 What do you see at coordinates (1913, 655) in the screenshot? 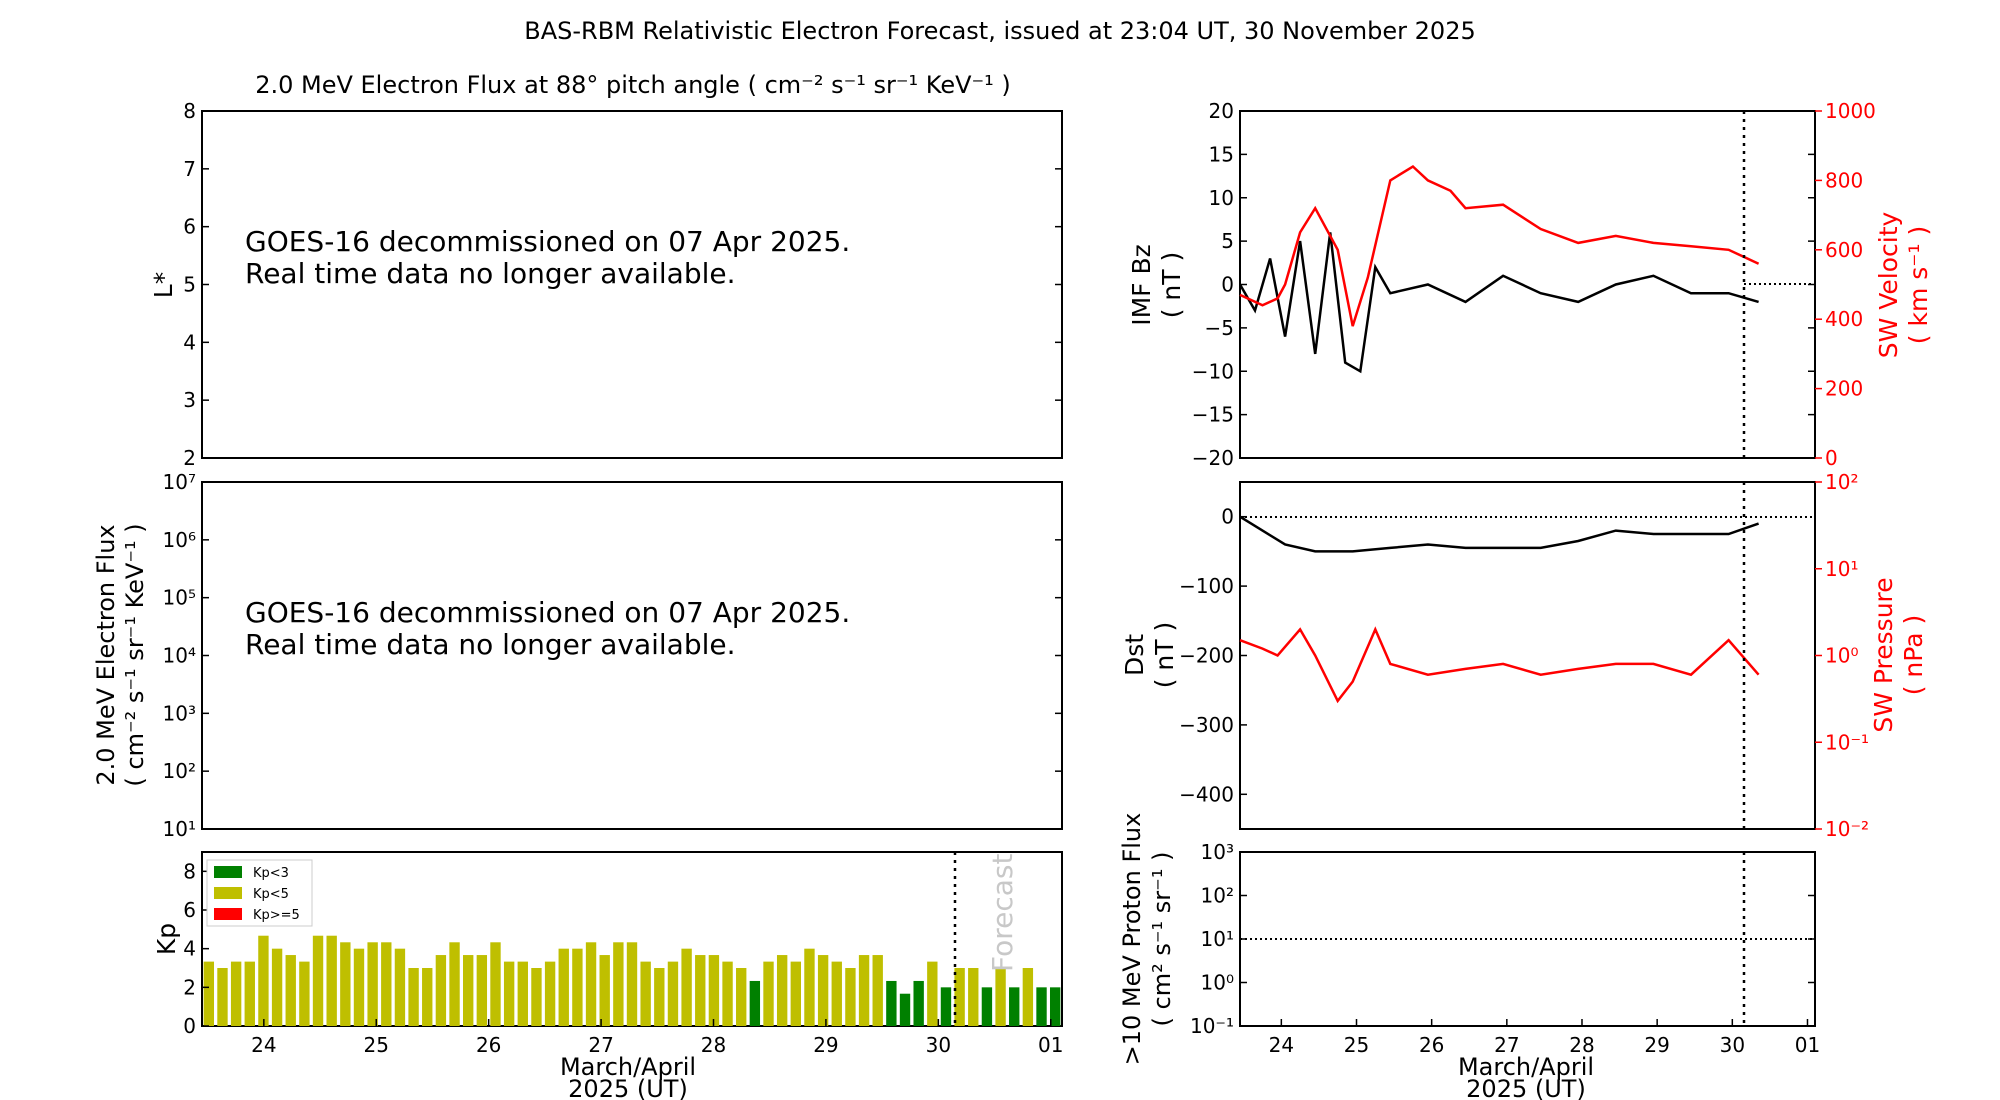
I see `sw-pressure-y-axis-units: ( nPa )` at bounding box center [1913, 655].